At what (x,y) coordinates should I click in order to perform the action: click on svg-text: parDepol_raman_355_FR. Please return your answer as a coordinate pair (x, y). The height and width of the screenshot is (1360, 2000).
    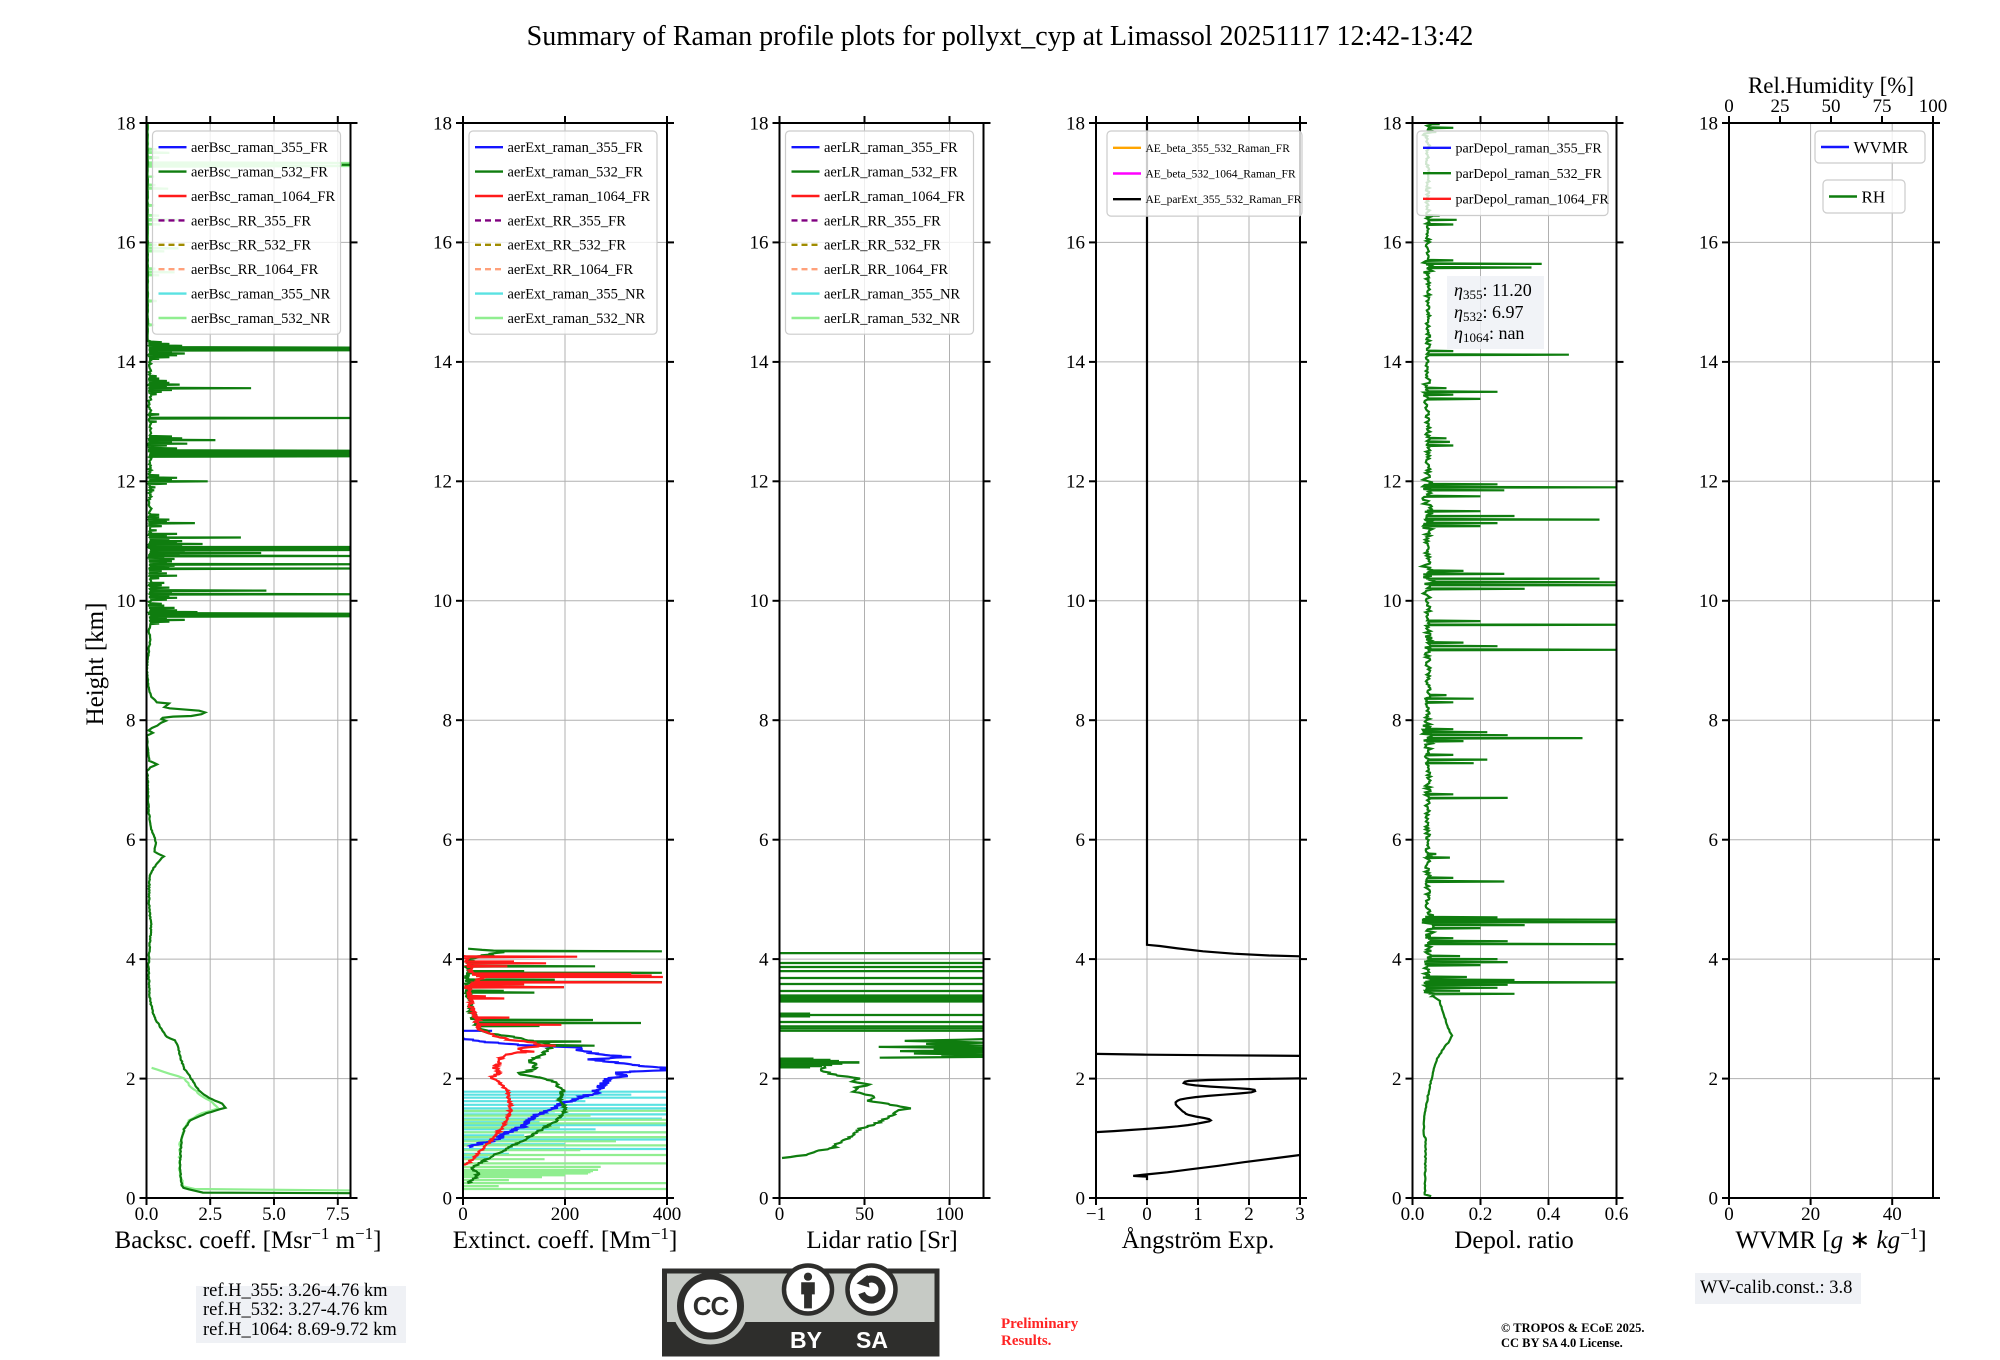
    Looking at the image, I should click on (1529, 149).